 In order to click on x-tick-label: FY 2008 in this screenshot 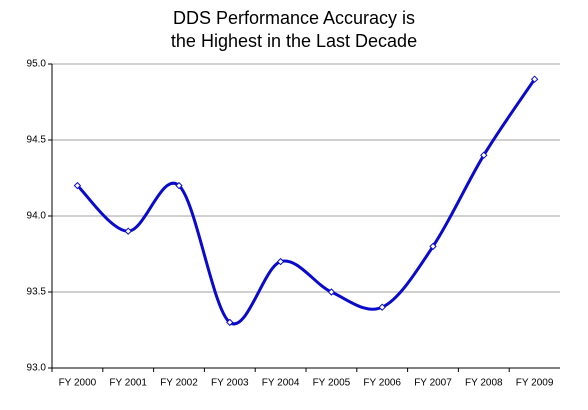, I will do `click(484, 383)`.